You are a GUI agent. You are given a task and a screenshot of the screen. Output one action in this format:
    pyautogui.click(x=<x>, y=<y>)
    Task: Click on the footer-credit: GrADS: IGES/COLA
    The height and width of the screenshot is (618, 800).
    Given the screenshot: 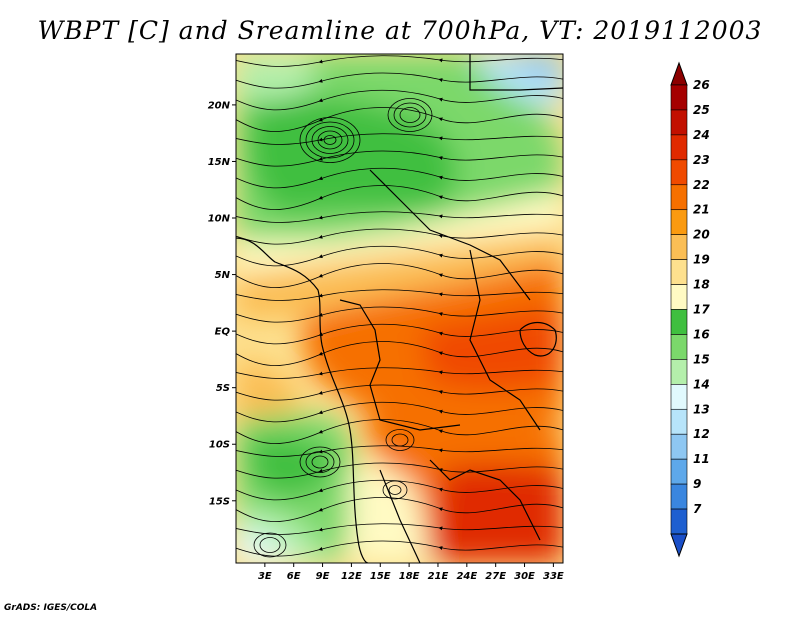 What is the action you would take?
    pyautogui.click(x=51, y=608)
    